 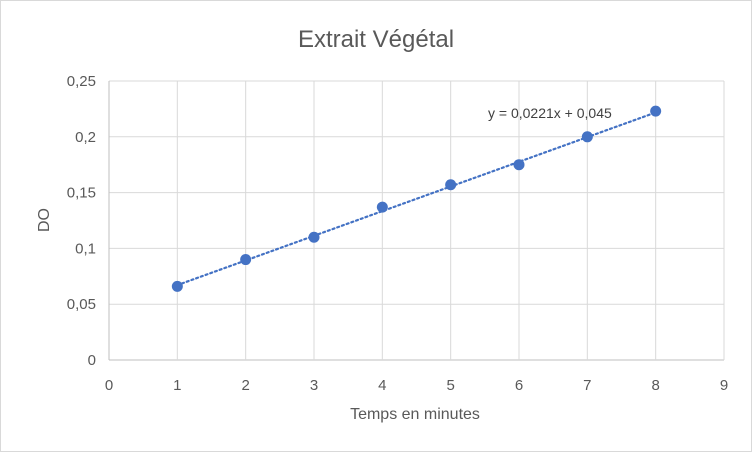 I want to click on x-tick-label: 7, so click(x=587, y=385).